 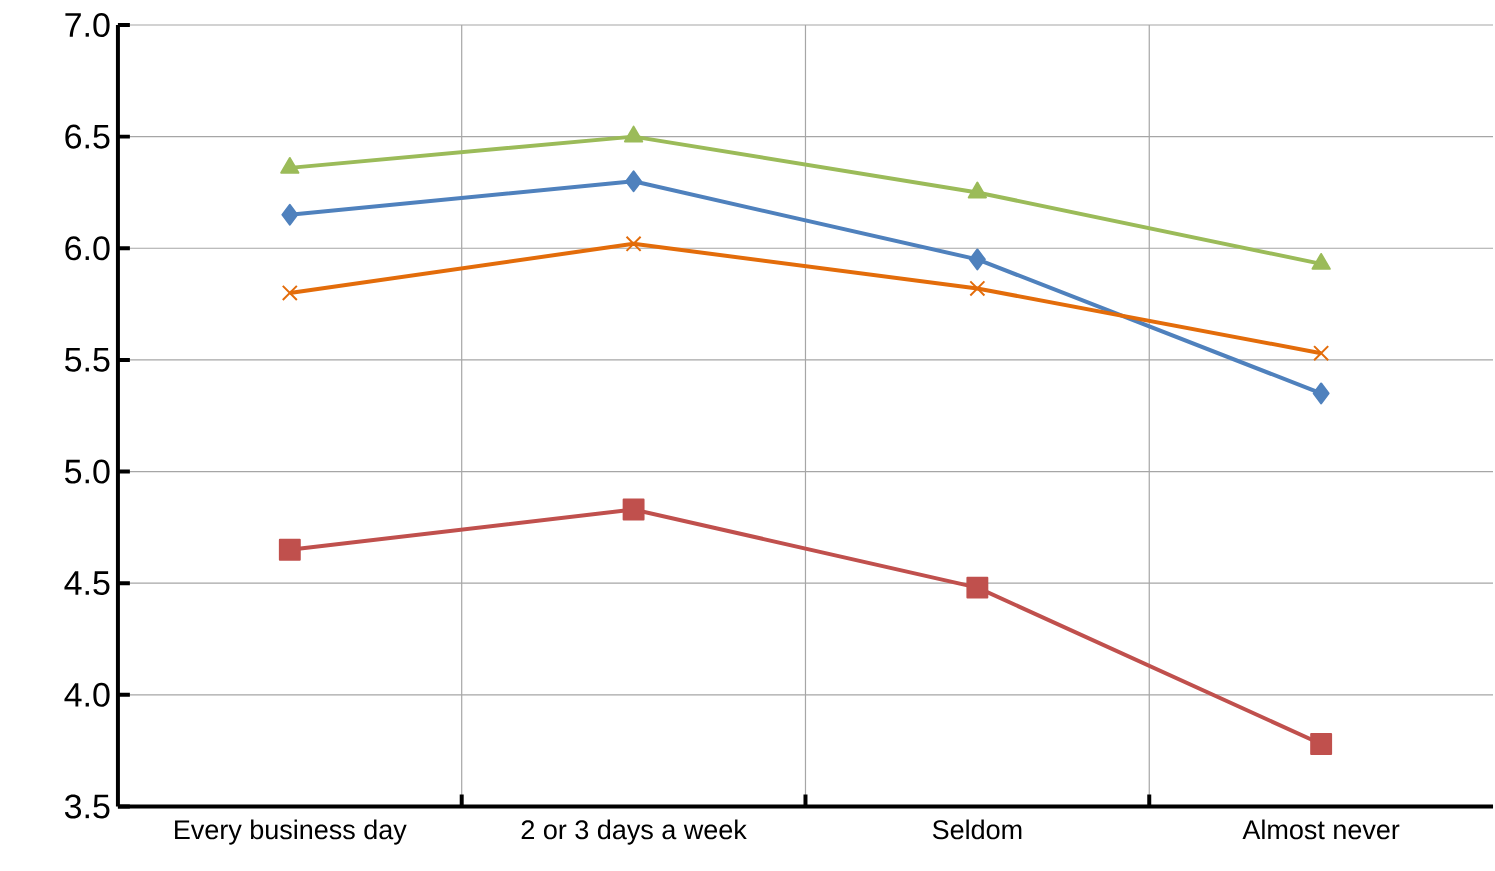 What do you see at coordinates (87, 583) in the screenshot?
I see `y-tick-label: 4.5` at bounding box center [87, 583].